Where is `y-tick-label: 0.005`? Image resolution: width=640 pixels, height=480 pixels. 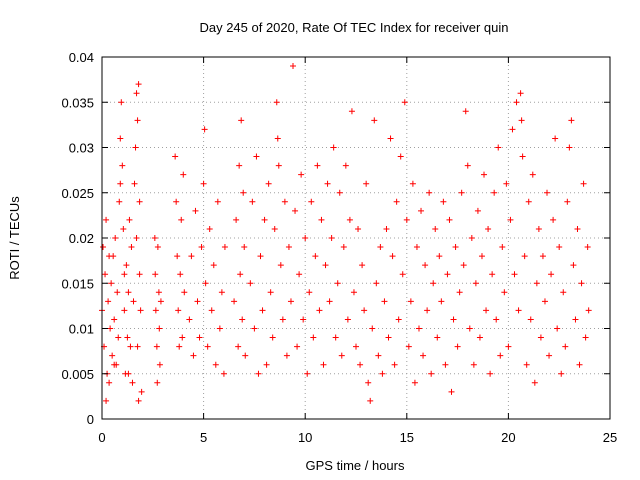
y-tick-label: 0.005 is located at coordinates (77, 374).